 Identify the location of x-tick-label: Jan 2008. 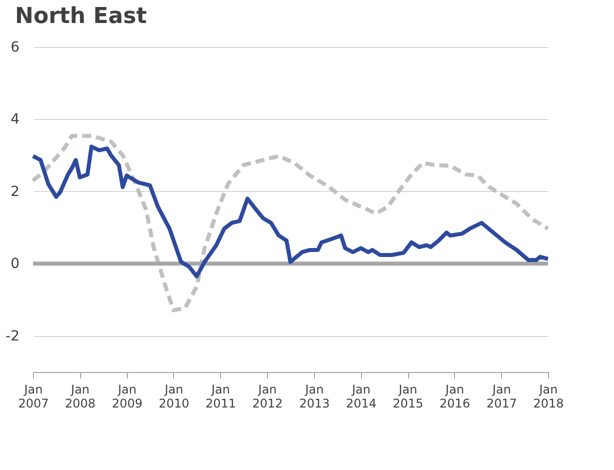
(80, 396).